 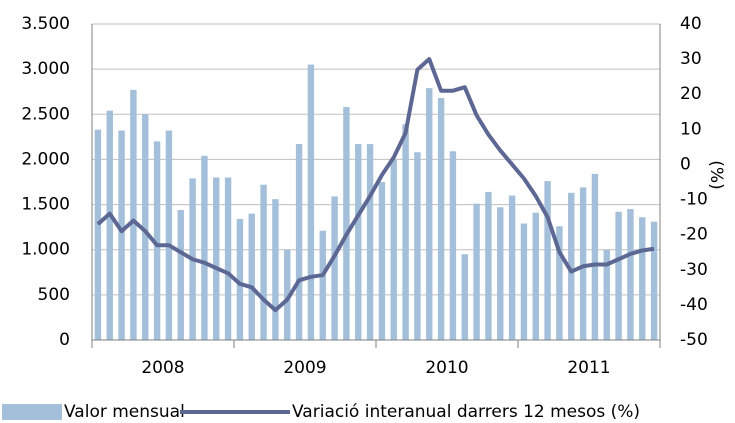 I want to click on y-tick-label: 0, so click(x=64, y=340).